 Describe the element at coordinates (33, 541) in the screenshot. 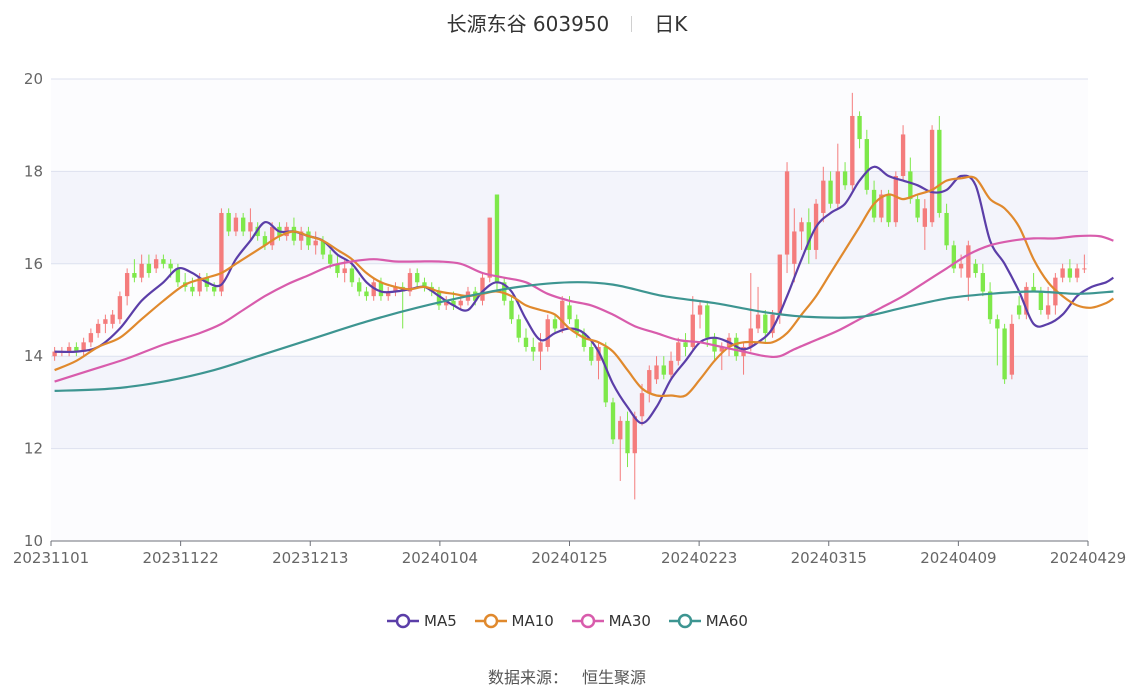

I see `y-tick-label: 10` at that location.